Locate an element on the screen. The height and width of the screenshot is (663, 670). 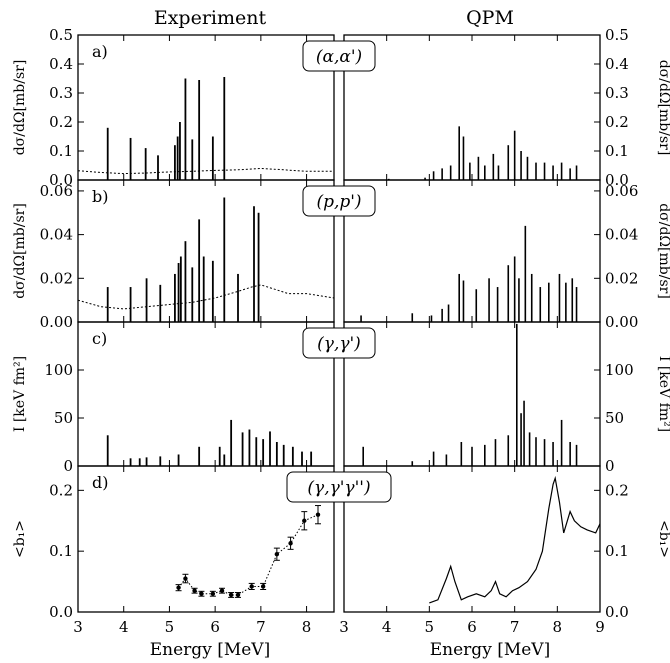
y-tick-label-right: 0.00 is located at coordinates (621, 322).